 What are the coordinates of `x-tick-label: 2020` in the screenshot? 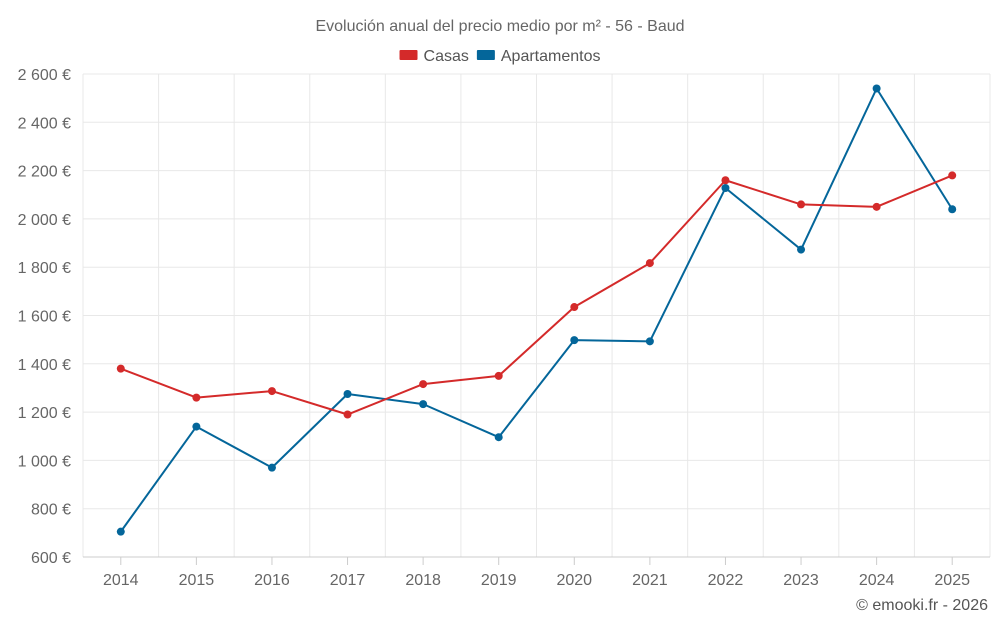 It's located at (574, 580).